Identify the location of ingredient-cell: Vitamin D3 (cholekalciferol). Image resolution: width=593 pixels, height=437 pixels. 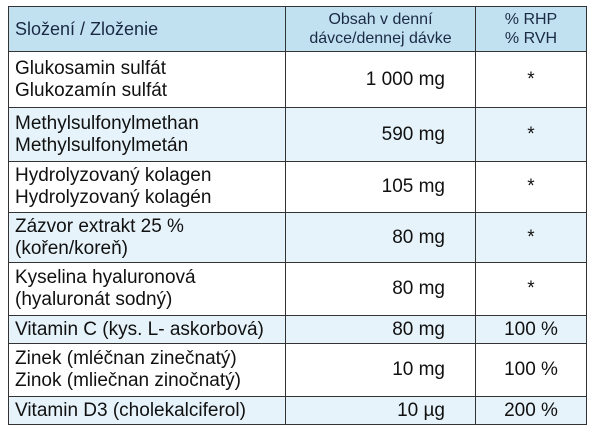
(147, 410).